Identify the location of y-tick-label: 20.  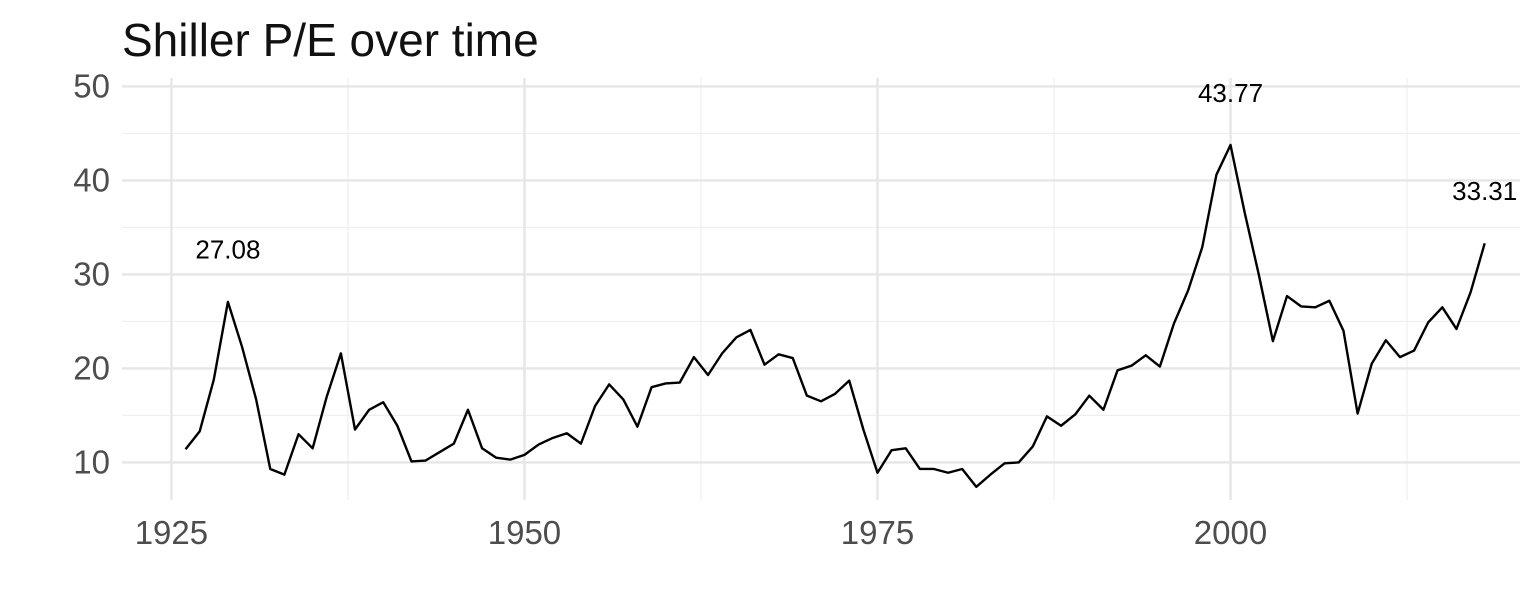
(91, 367).